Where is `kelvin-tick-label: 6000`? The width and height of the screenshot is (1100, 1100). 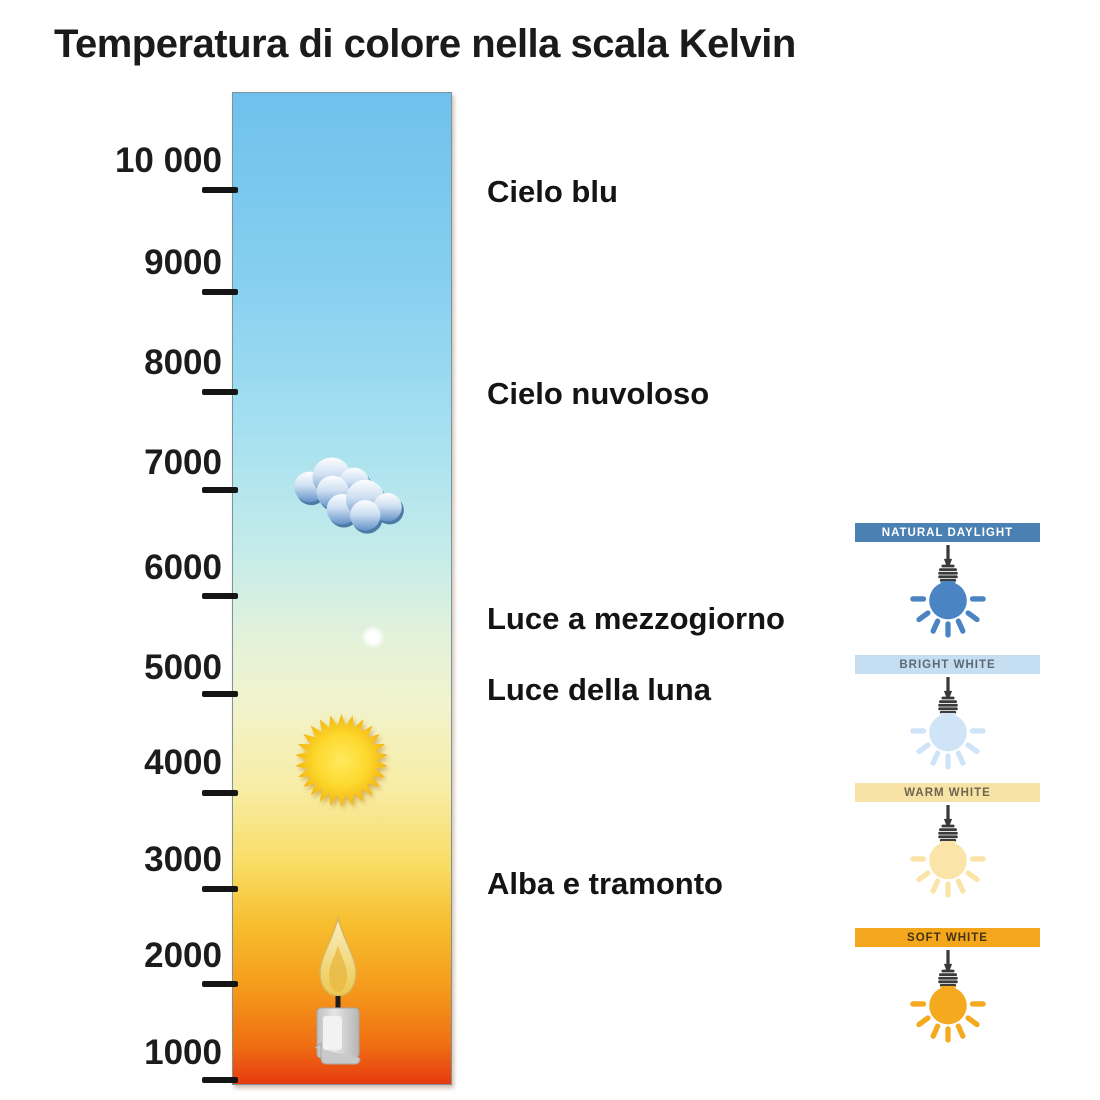 kelvin-tick-label: 6000 is located at coordinates (183, 567).